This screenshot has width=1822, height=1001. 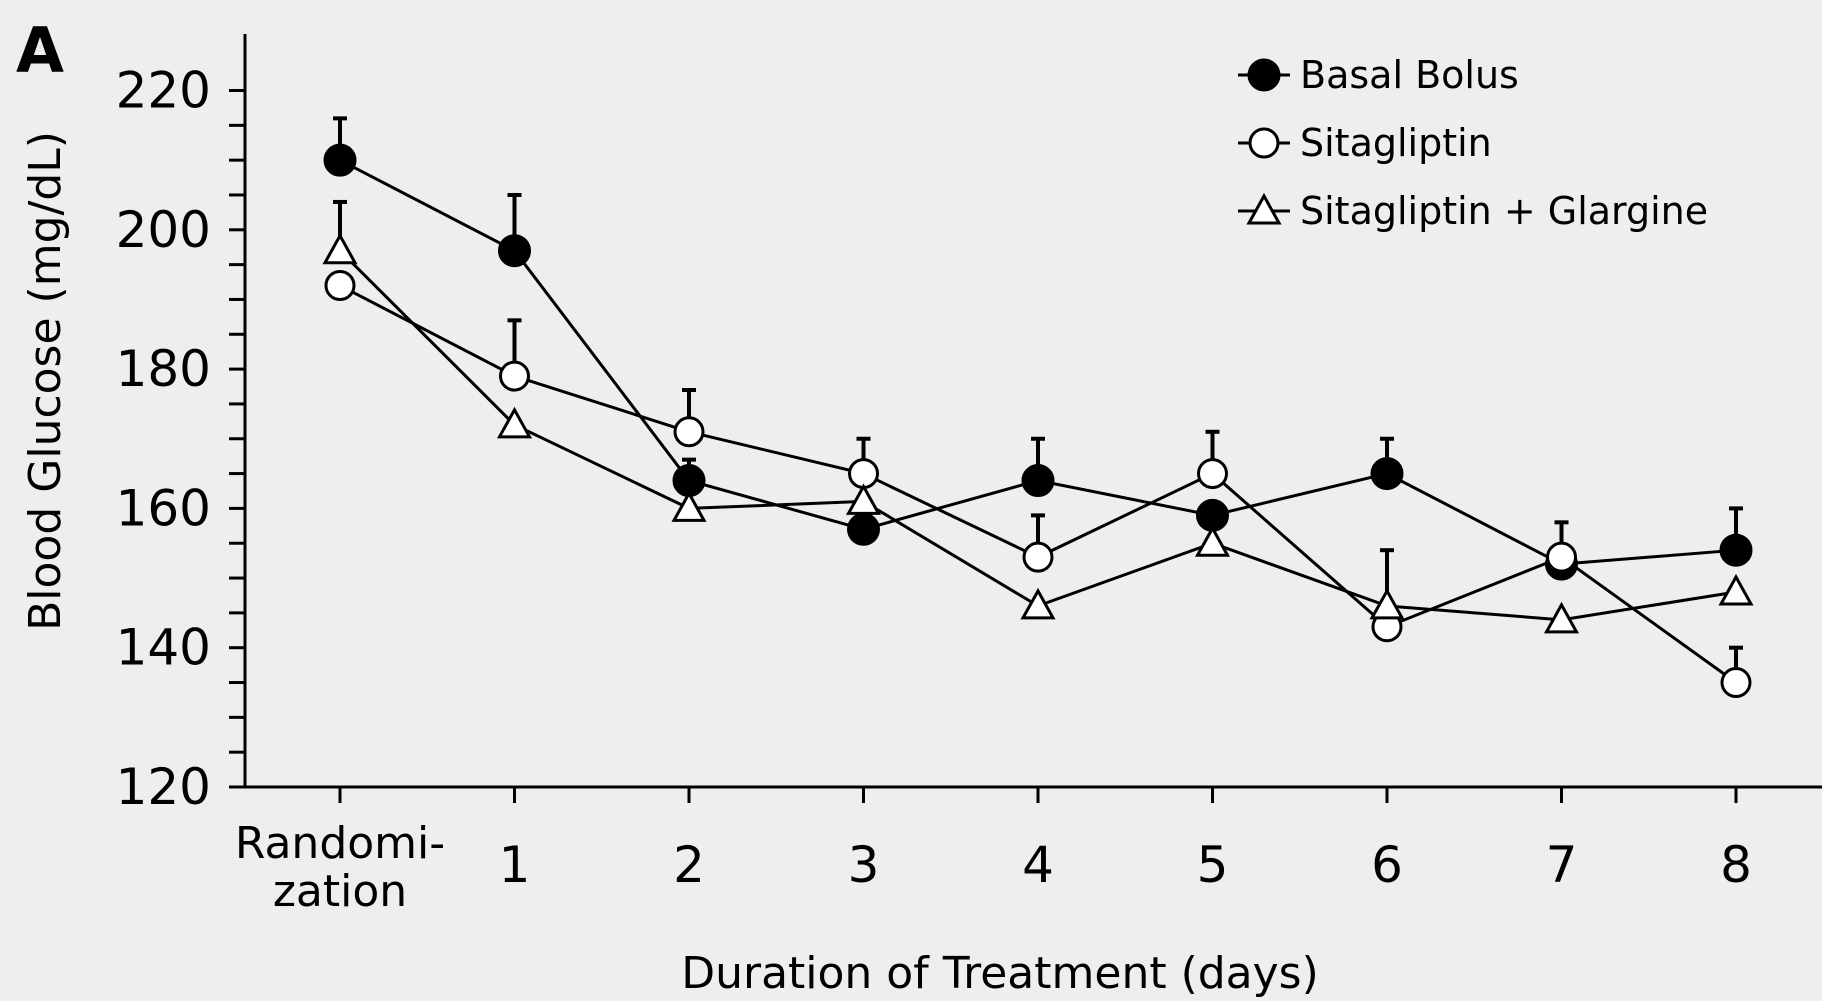 What do you see at coordinates (340, 843) in the screenshot?
I see `x-tick-label: Randomi-` at bounding box center [340, 843].